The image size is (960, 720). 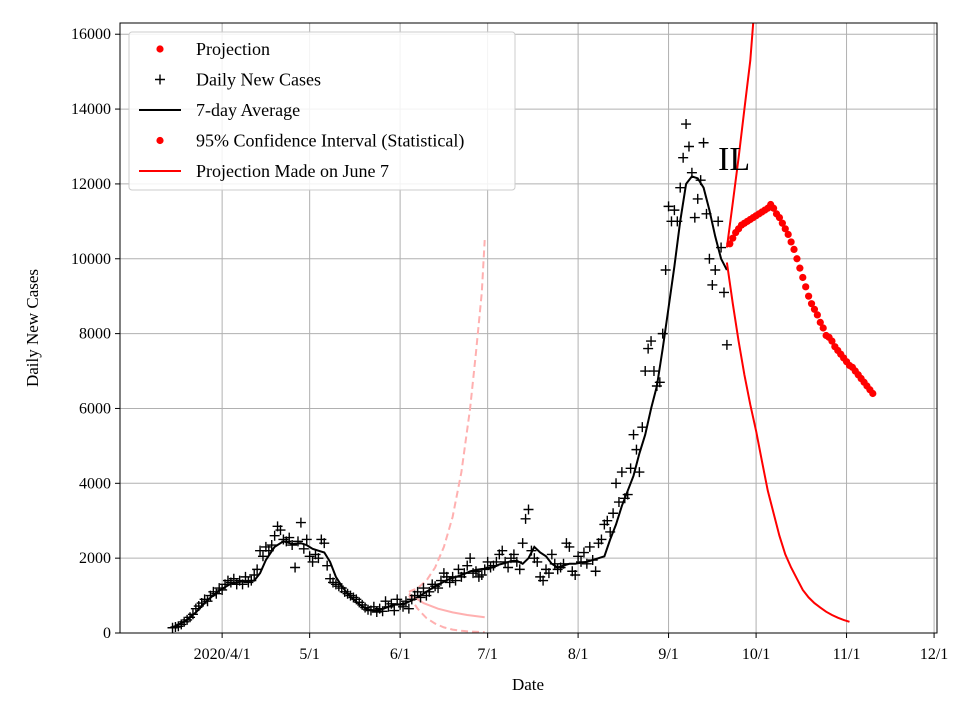 What do you see at coordinates (107, 633) in the screenshot?
I see `y-tick-label: 0` at bounding box center [107, 633].